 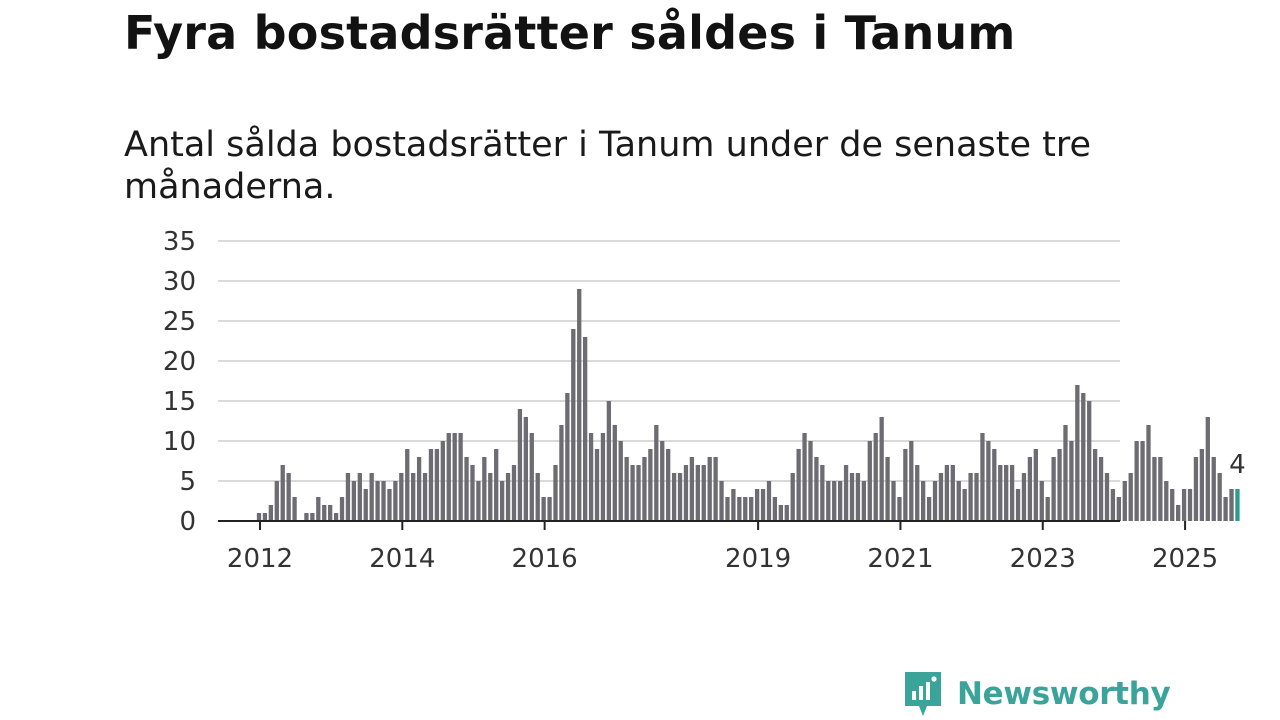 I want to click on y-tick-label: 30, so click(x=179, y=282).